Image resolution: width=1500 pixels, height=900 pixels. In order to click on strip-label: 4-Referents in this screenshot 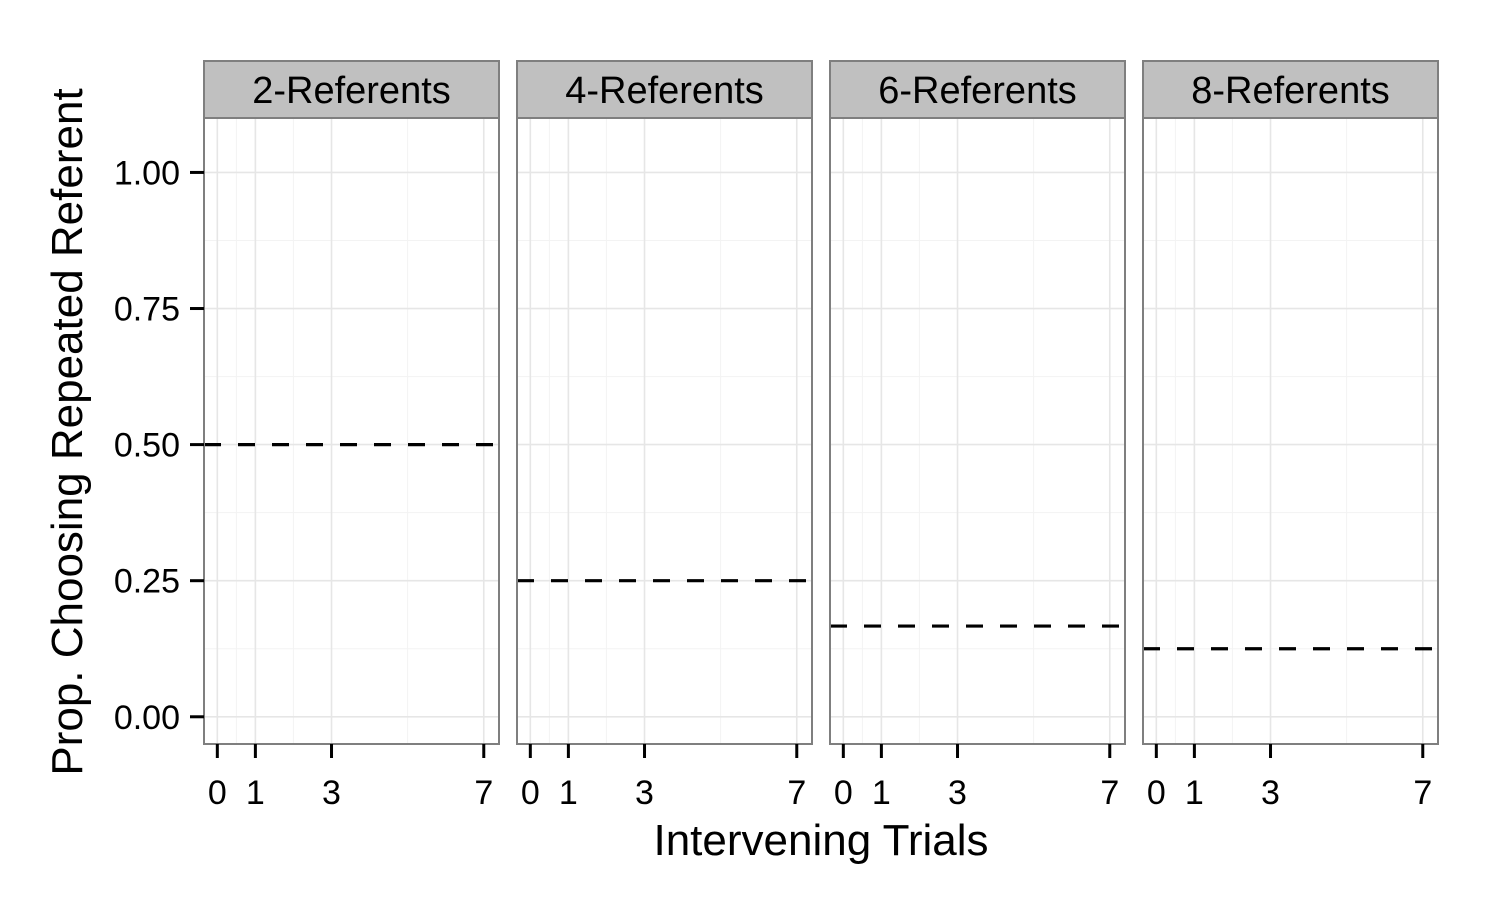, I will do `click(664, 91)`.